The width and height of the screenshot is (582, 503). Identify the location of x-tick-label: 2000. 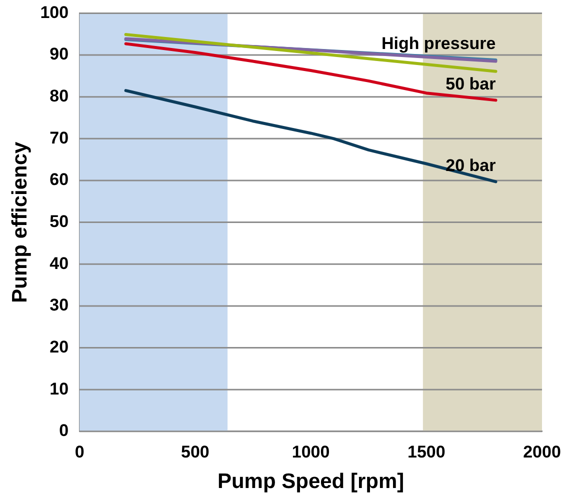
(542, 452).